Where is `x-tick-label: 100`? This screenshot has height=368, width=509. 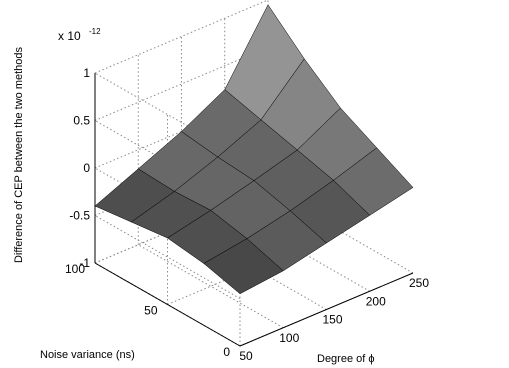
x-tick-label: 100 is located at coordinates (289, 338).